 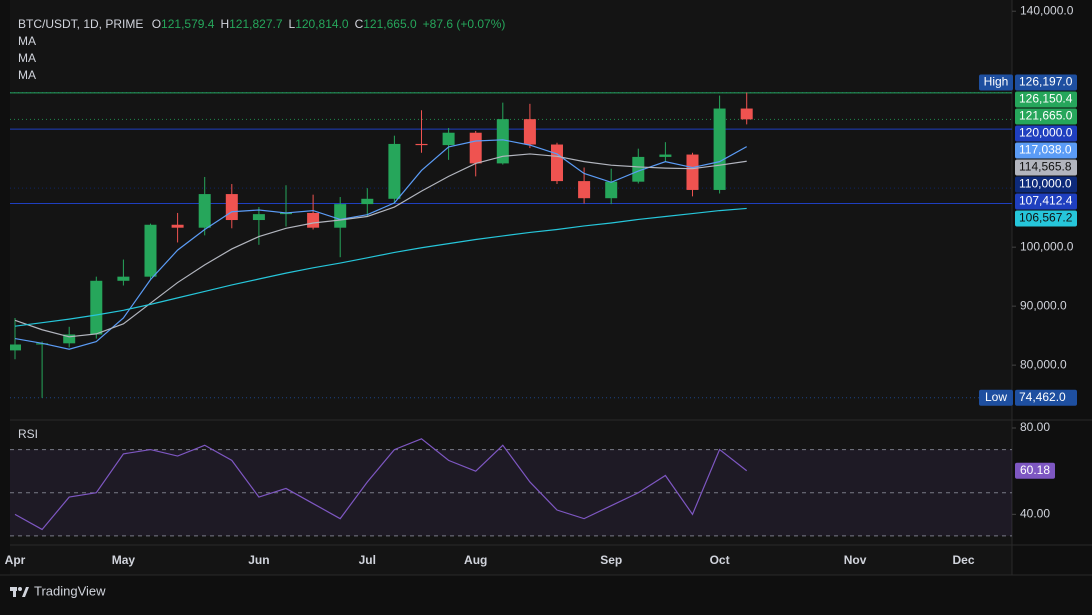 I want to click on price-label: 106,567.2, so click(x=1046, y=218).